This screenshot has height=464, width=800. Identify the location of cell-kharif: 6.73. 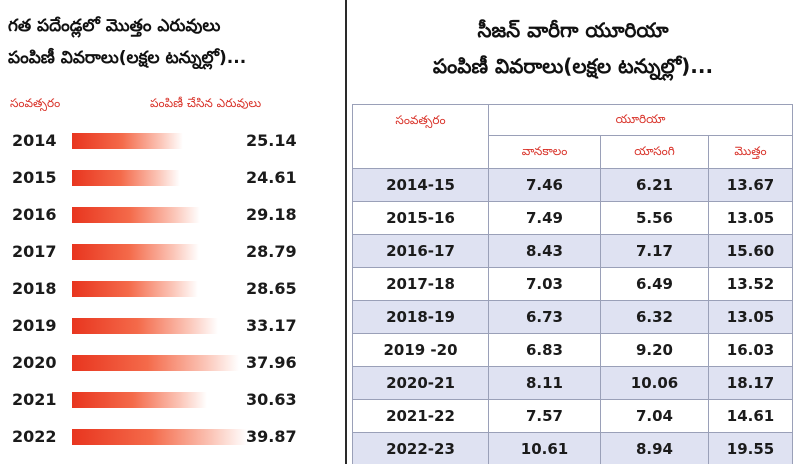
(544, 317).